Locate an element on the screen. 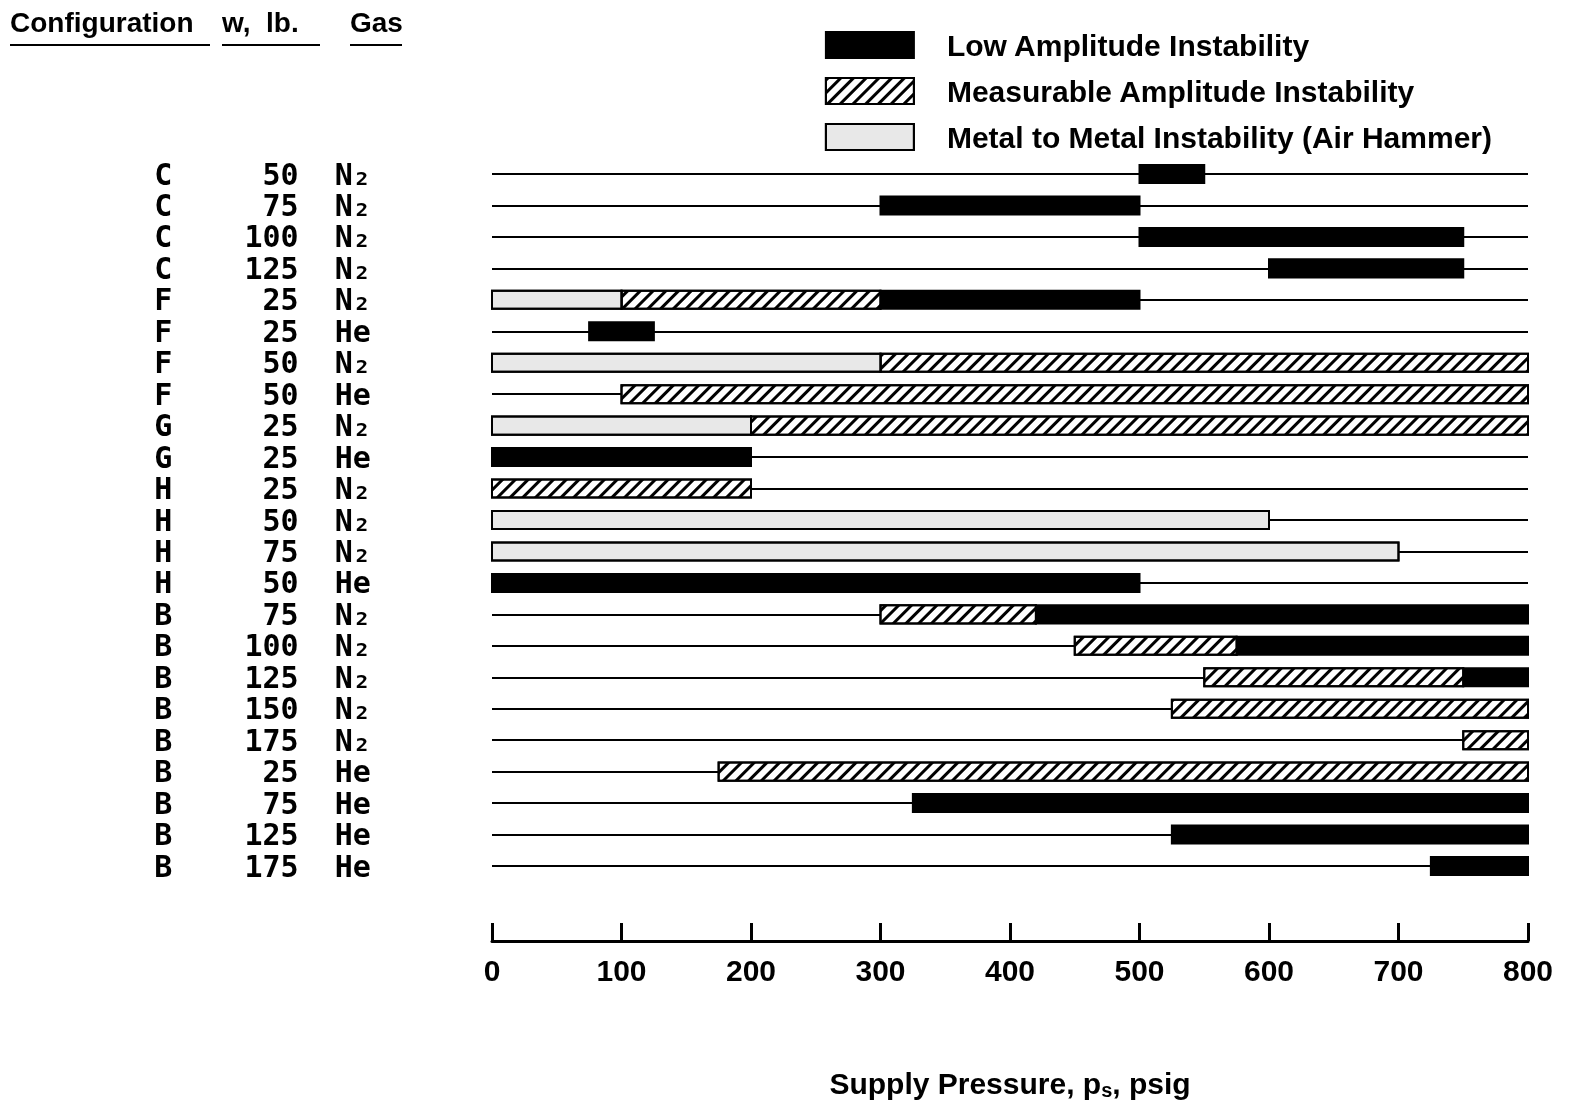 The image size is (1577, 1105). x-tick-label: 500 is located at coordinates (1139, 970).